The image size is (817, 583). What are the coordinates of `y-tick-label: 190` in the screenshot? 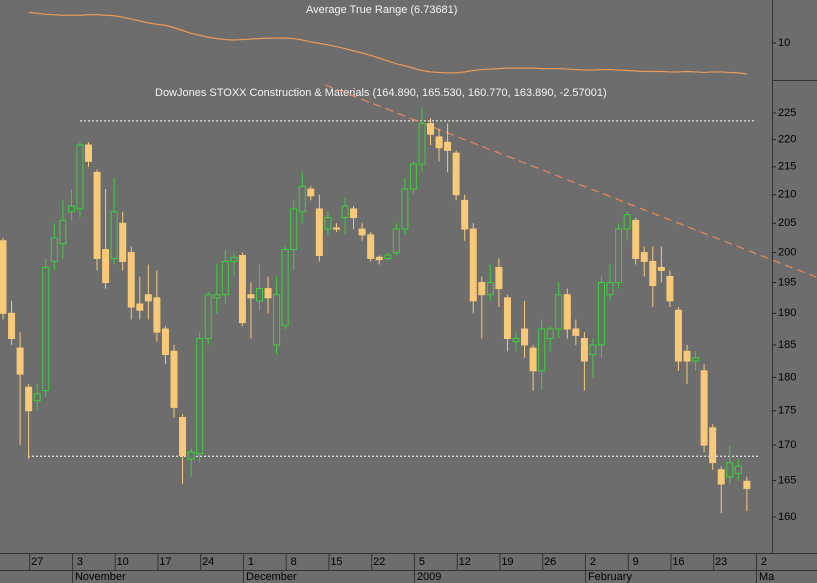 It's located at (787, 313).